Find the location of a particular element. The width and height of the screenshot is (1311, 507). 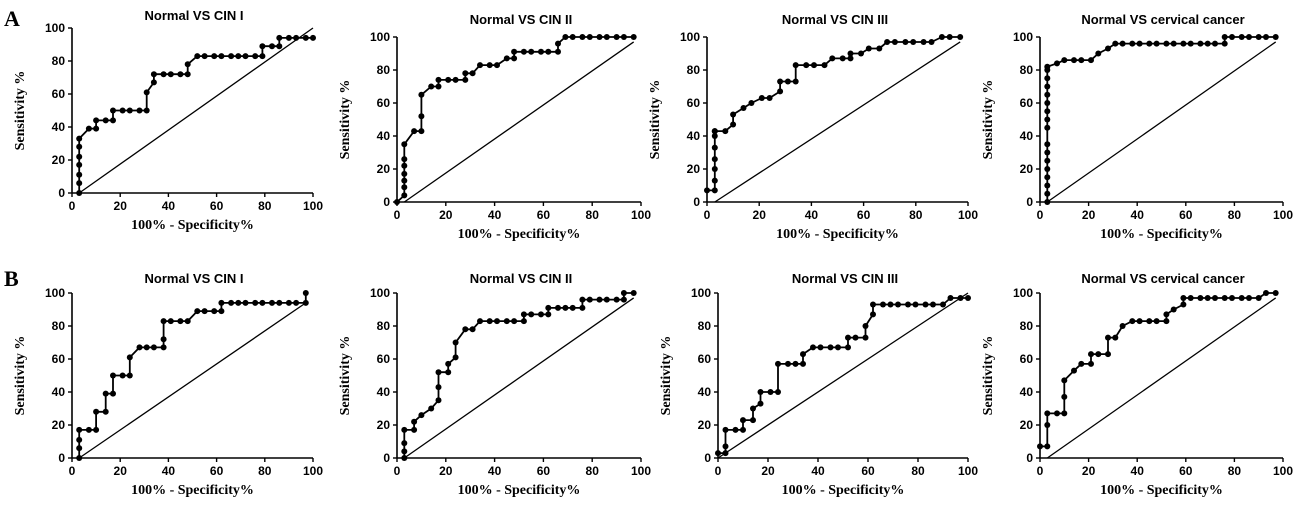

x-tick-label: 60 is located at coordinates (868, 471).